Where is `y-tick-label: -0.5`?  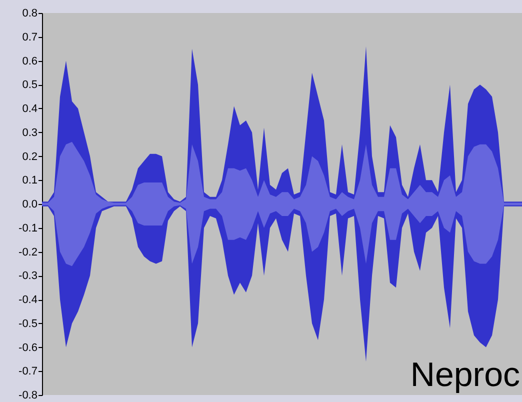
y-tick-label: -0.5 is located at coordinates (28, 324).